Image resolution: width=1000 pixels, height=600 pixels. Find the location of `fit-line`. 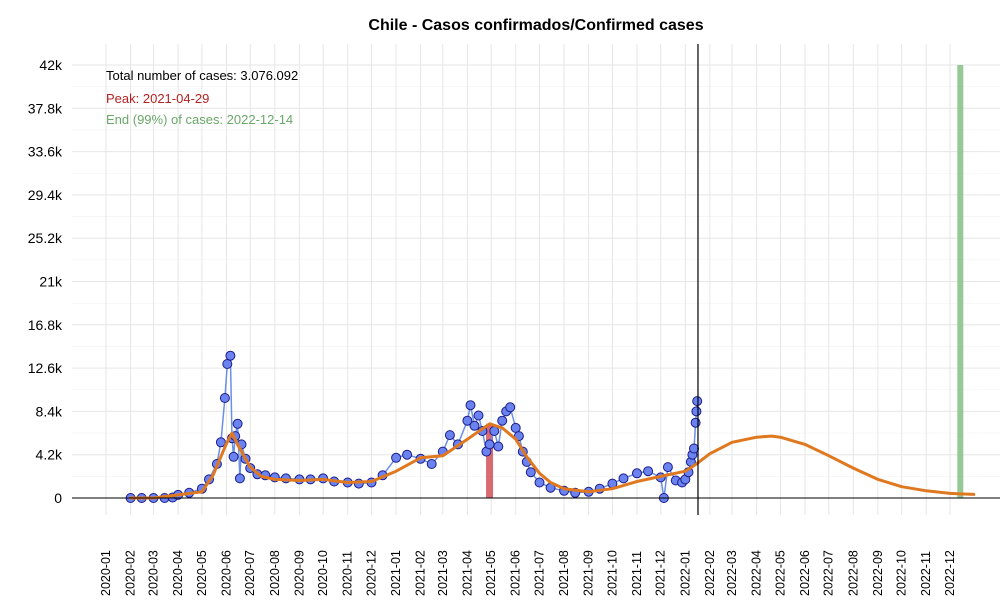

fit-line is located at coordinates (552, 461).